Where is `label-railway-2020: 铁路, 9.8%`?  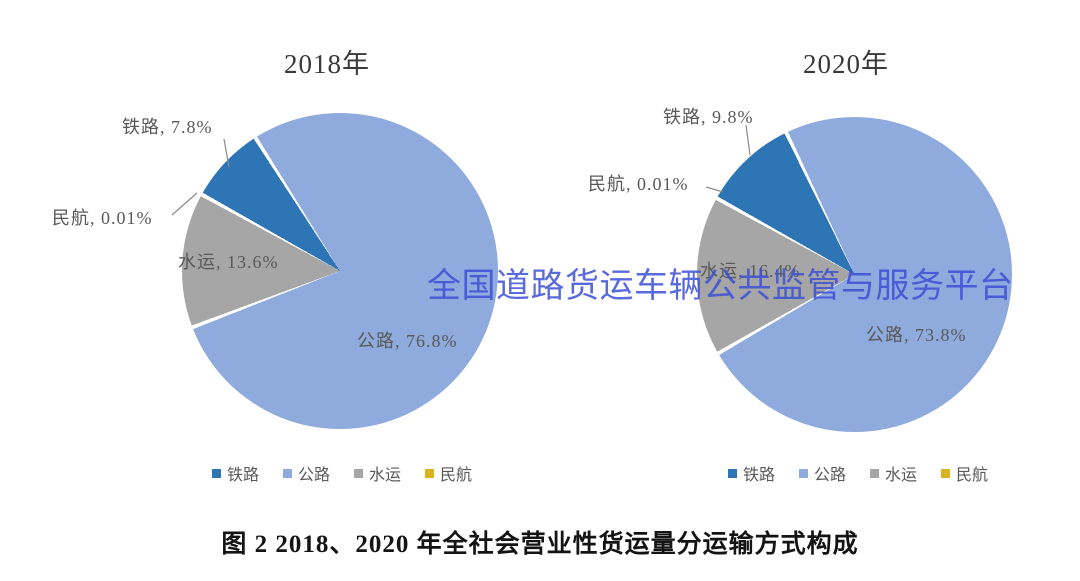
label-railway-2020: 铁路, 9.8% is located at coordinates (708, 117).